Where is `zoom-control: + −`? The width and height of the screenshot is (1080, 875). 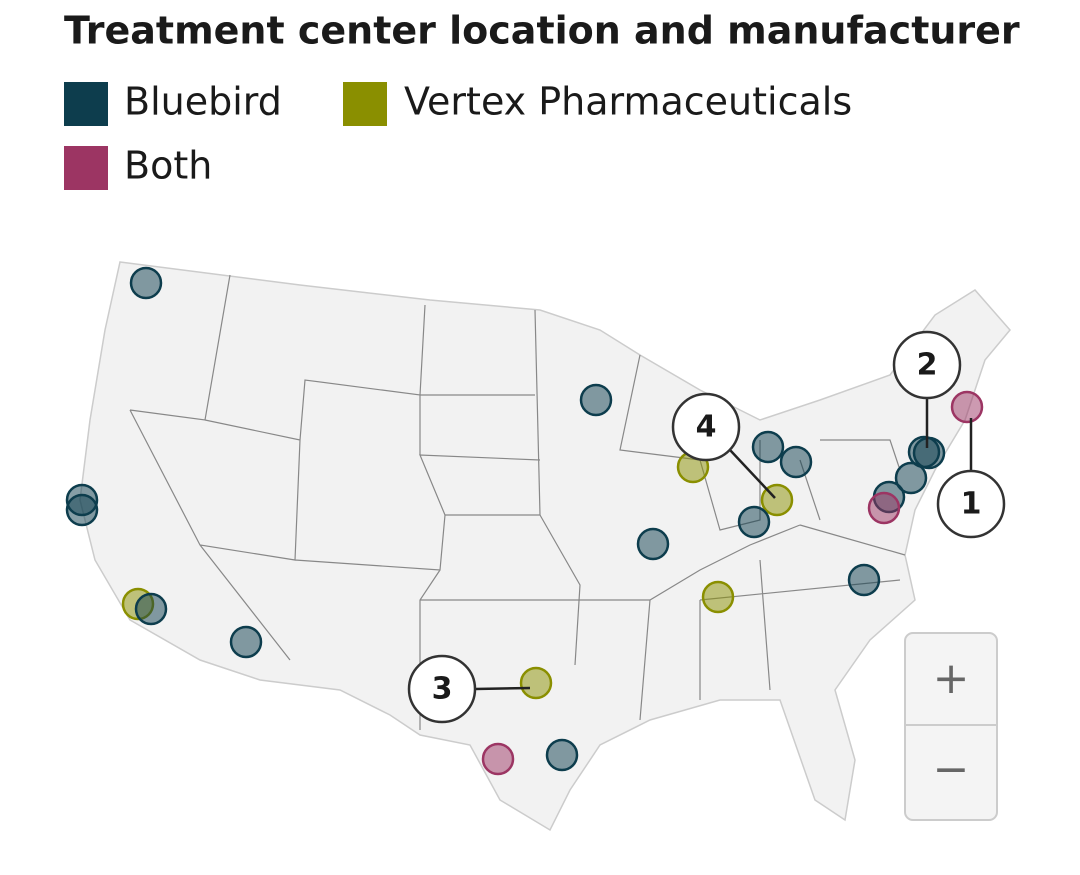 zoom-control: + − is located at coordinates (951, 726).